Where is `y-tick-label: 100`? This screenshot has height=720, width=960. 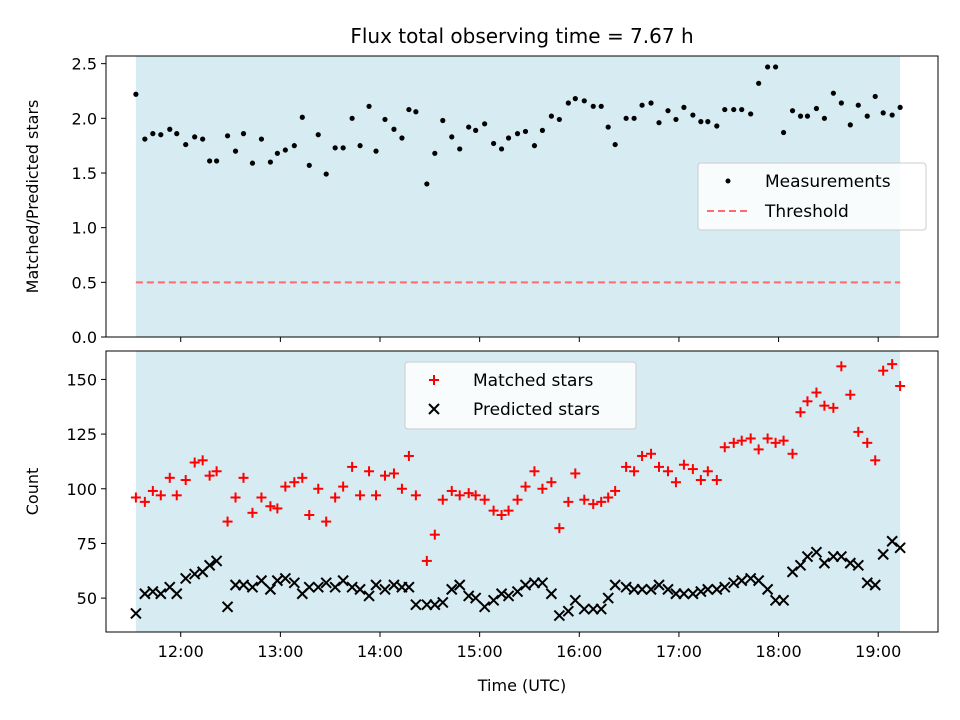
y-tick-label: 100 is located at coordinates (81, 489).